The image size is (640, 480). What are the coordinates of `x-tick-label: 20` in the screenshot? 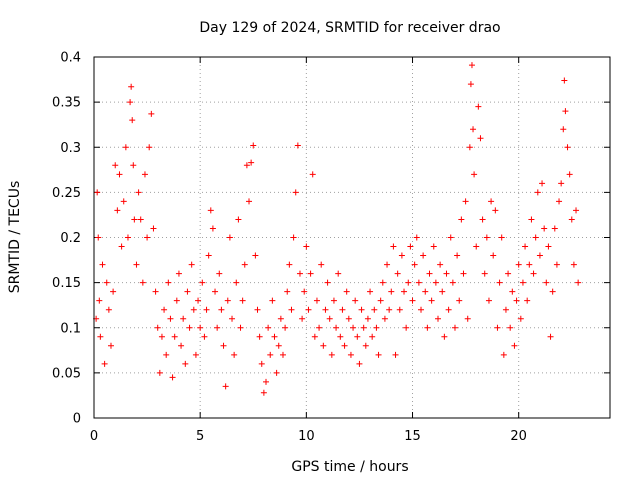 It's located at (518, 436).